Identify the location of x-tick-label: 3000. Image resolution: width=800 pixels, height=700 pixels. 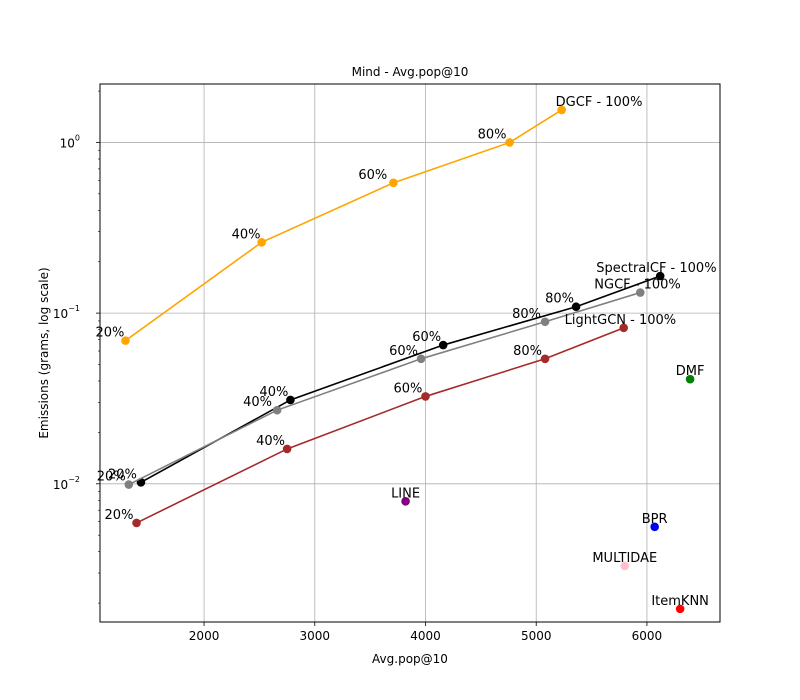
(315, 636).